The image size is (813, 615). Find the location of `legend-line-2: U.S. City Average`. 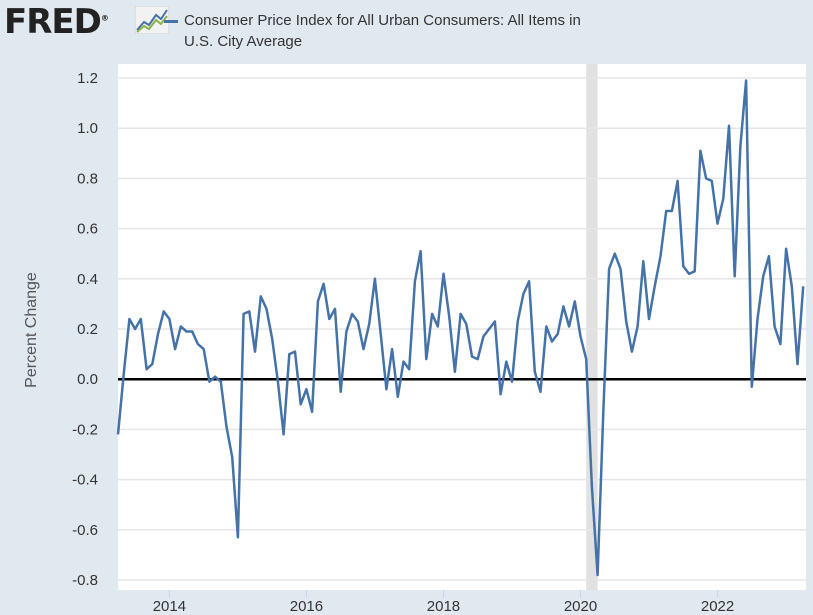

legend-line-2: U.S. City Average is located at coordinates (243, 41).